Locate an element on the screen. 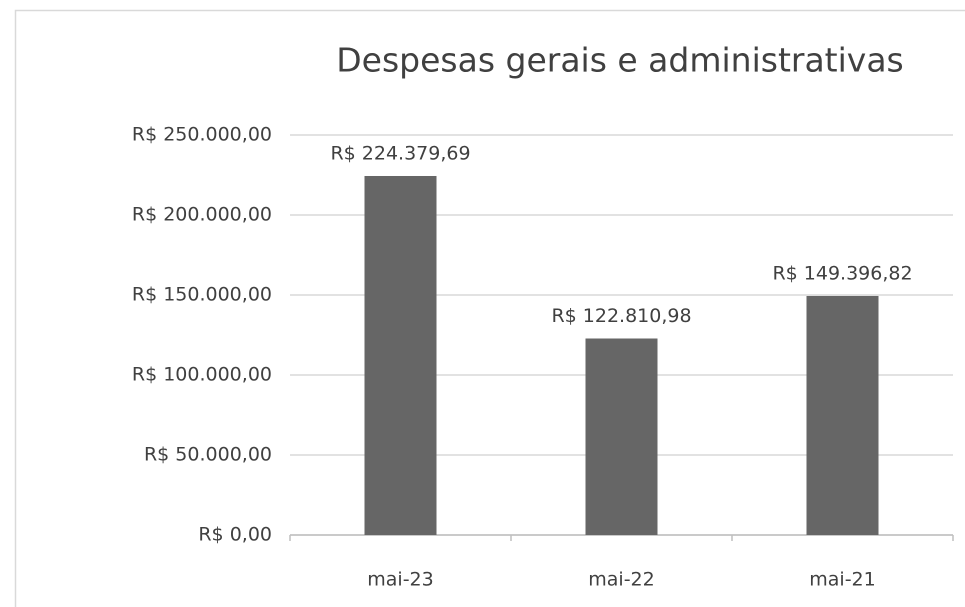  y-tick-label: R$ 50.000,00 is located at coordinates (208, 455).